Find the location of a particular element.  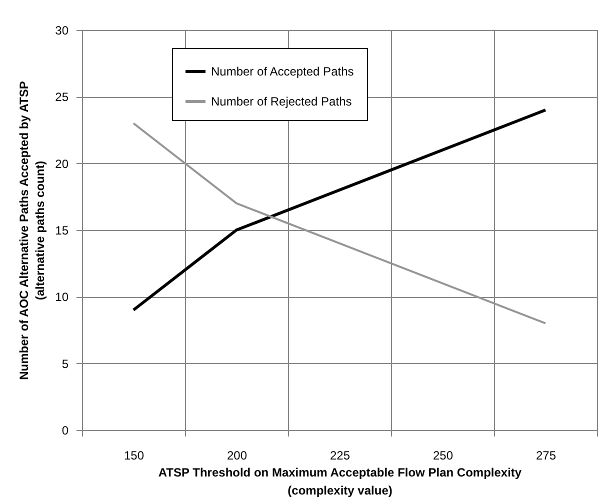

y-tick-label: 20 is located at coordinates (62, 163).